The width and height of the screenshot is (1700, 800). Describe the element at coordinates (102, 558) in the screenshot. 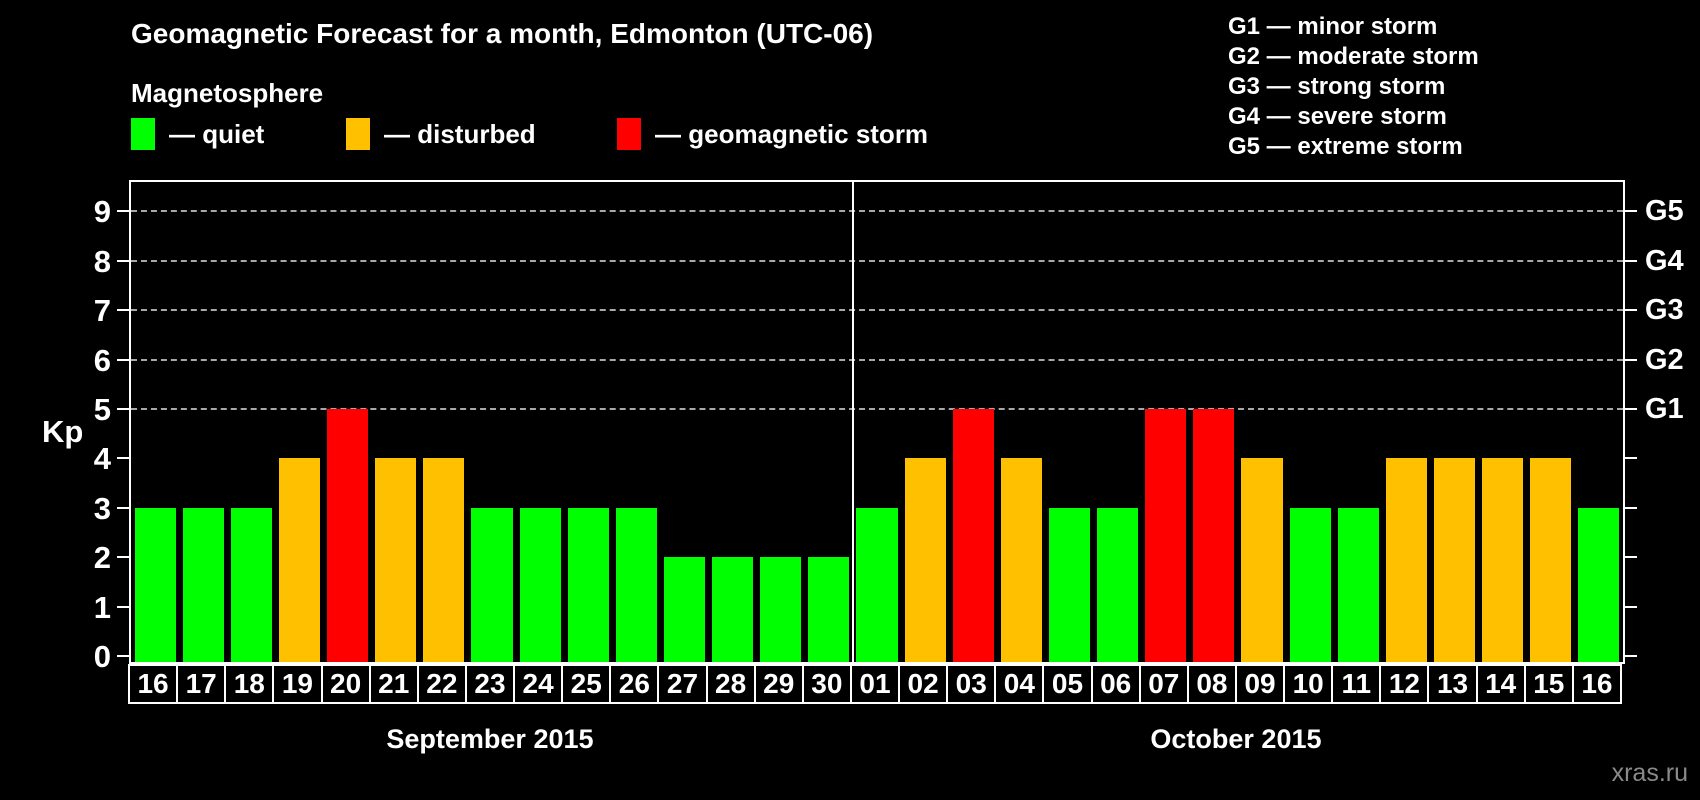

I see `kp-tick-label: 2` at that location.